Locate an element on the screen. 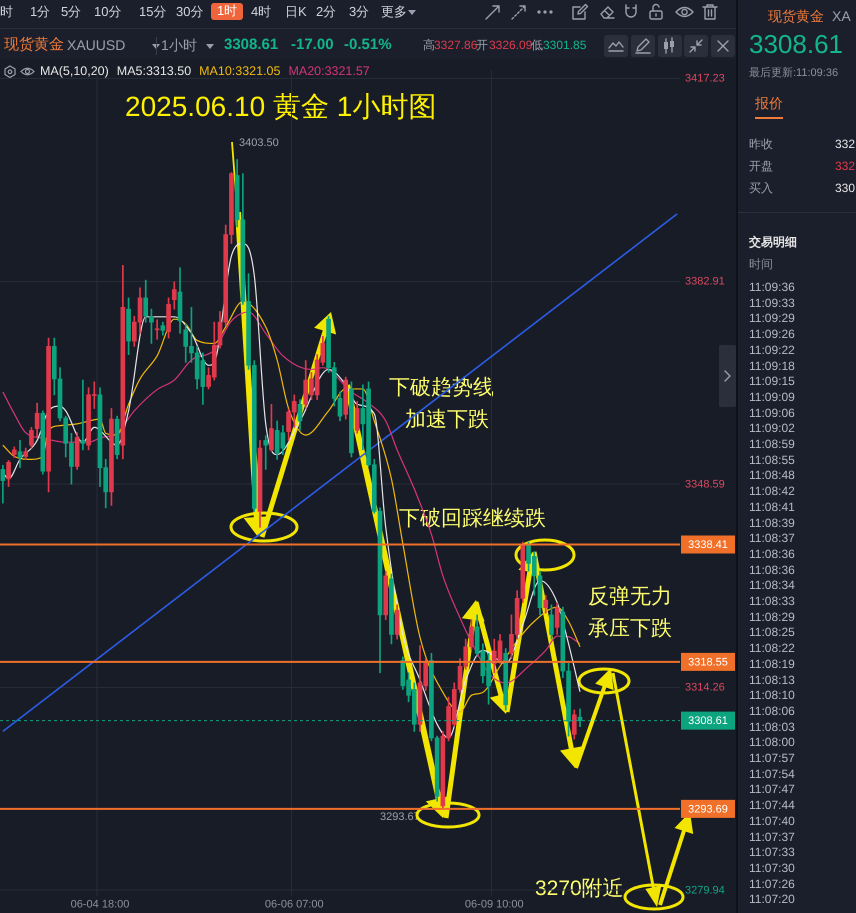 The height and width of the screenshot is (913, 856). annotation: 3403.50 is located at coordinates (259, 143).